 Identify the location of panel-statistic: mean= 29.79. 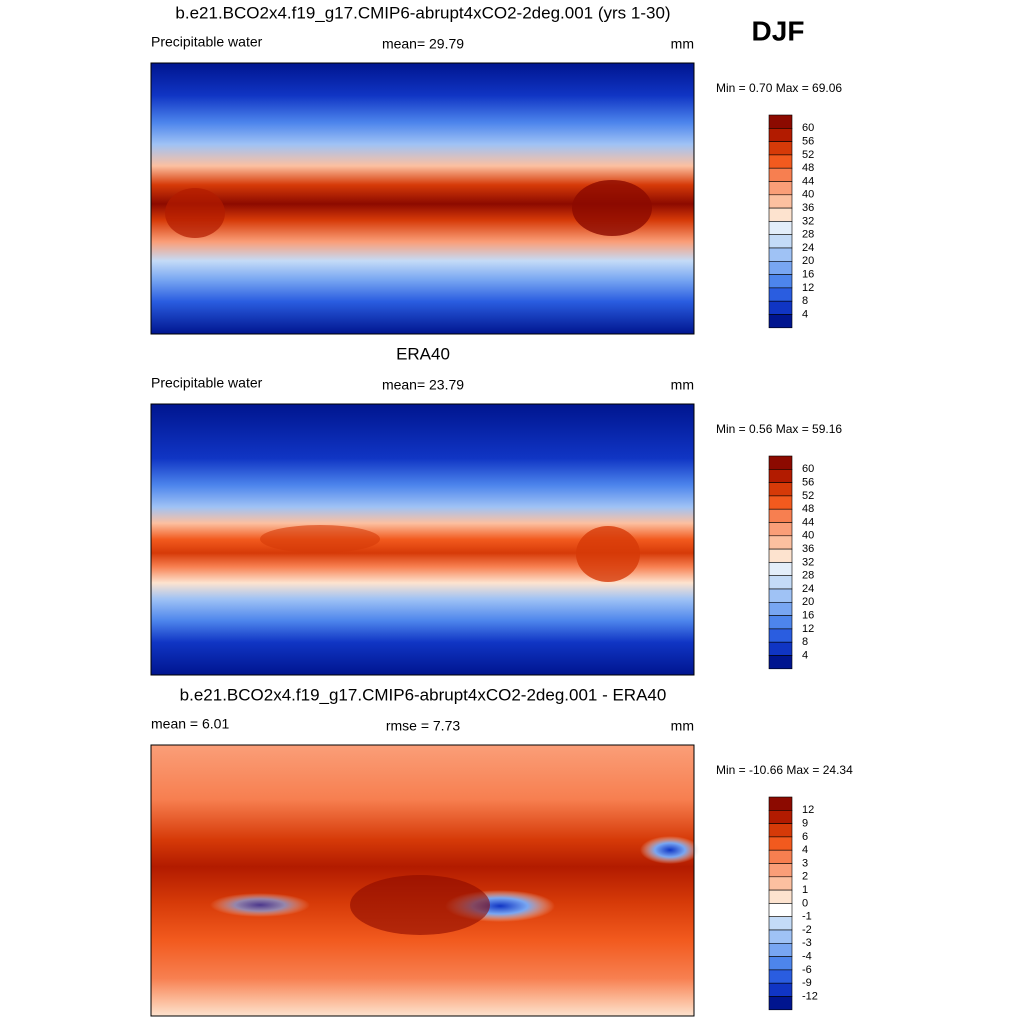
(423, 44).